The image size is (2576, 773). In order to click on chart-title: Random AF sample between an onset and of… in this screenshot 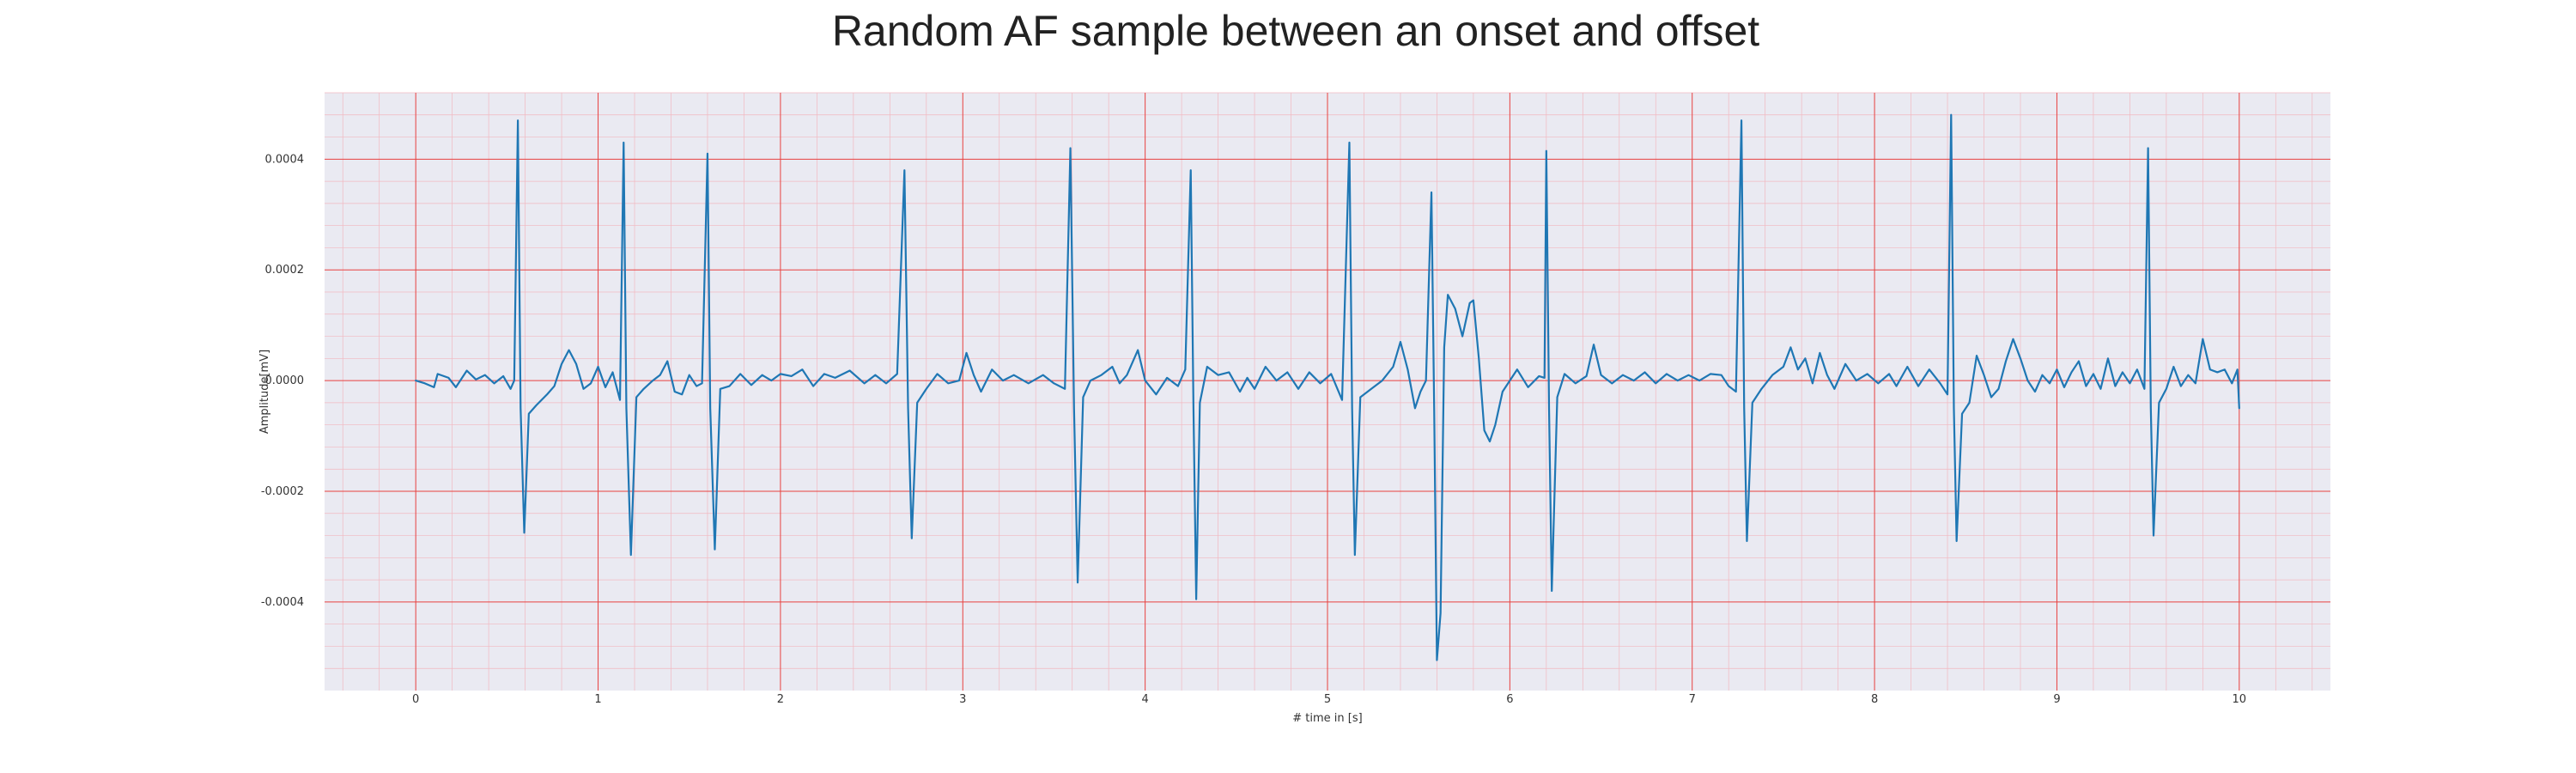, I will do `click(1295, 31)`.